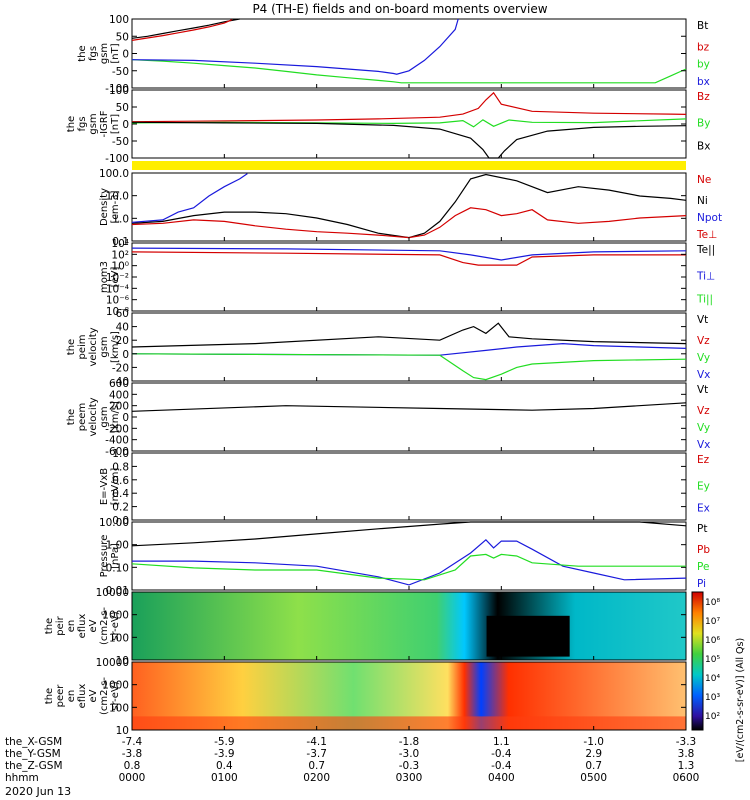 The image size is (750, 800). What do you see at coordinates (409, 107) in the screenshot?
I see `series-Bz` at bounding box center [409, 107].